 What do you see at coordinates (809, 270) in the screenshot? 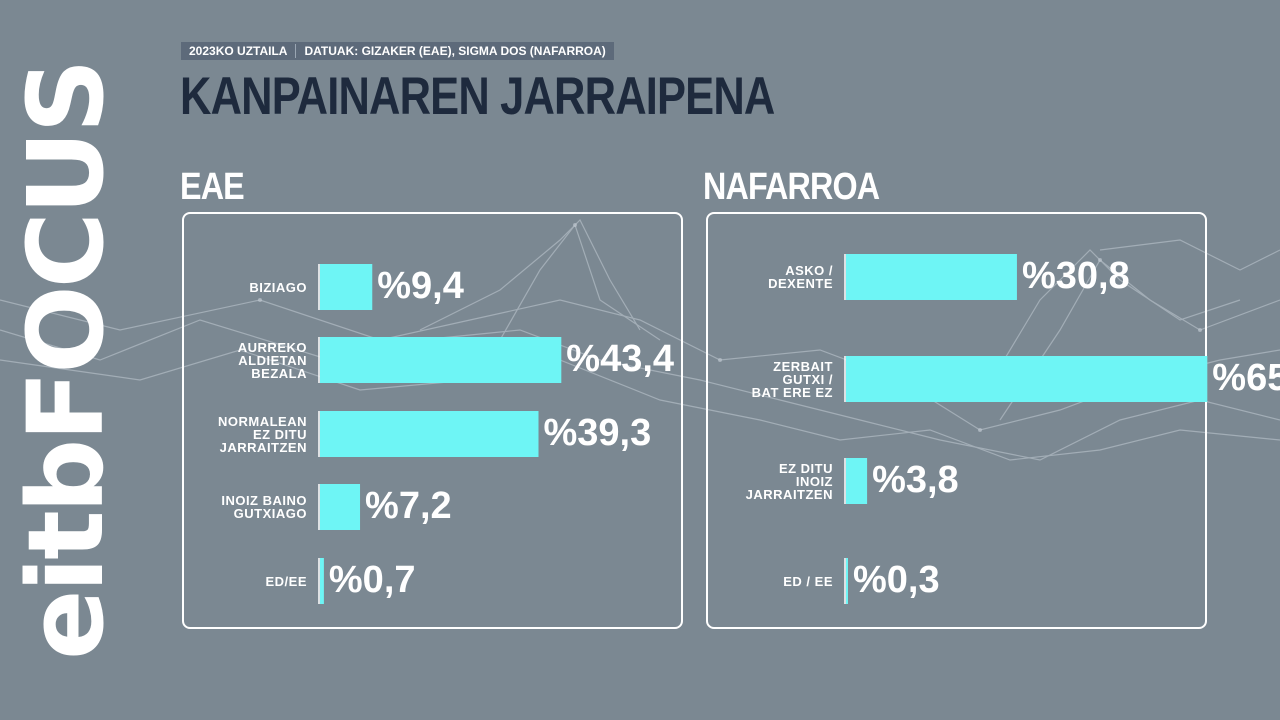
I see `category-label-line: ASKO /` at bounding box center [809, 270].